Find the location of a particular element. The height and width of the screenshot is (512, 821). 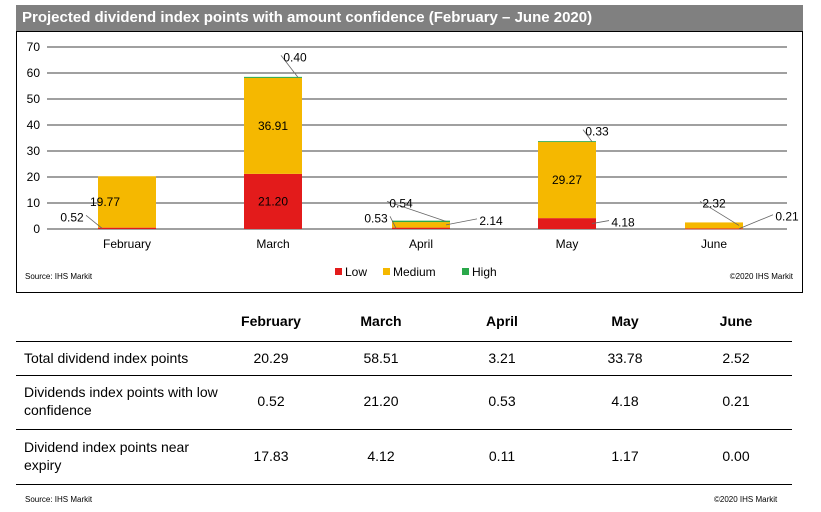

table-cell: 33.78 is located at coordinates (625, 358).